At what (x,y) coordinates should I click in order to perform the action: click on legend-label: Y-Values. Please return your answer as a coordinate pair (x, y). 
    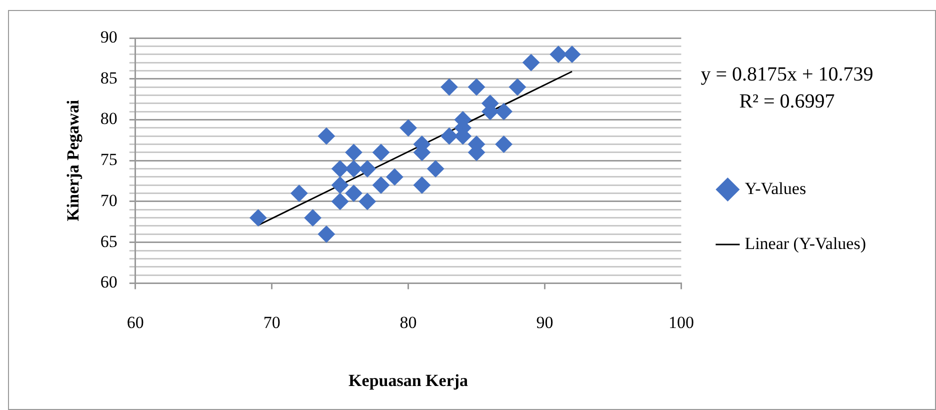
    Looking at the image, I should click on (775, 188).